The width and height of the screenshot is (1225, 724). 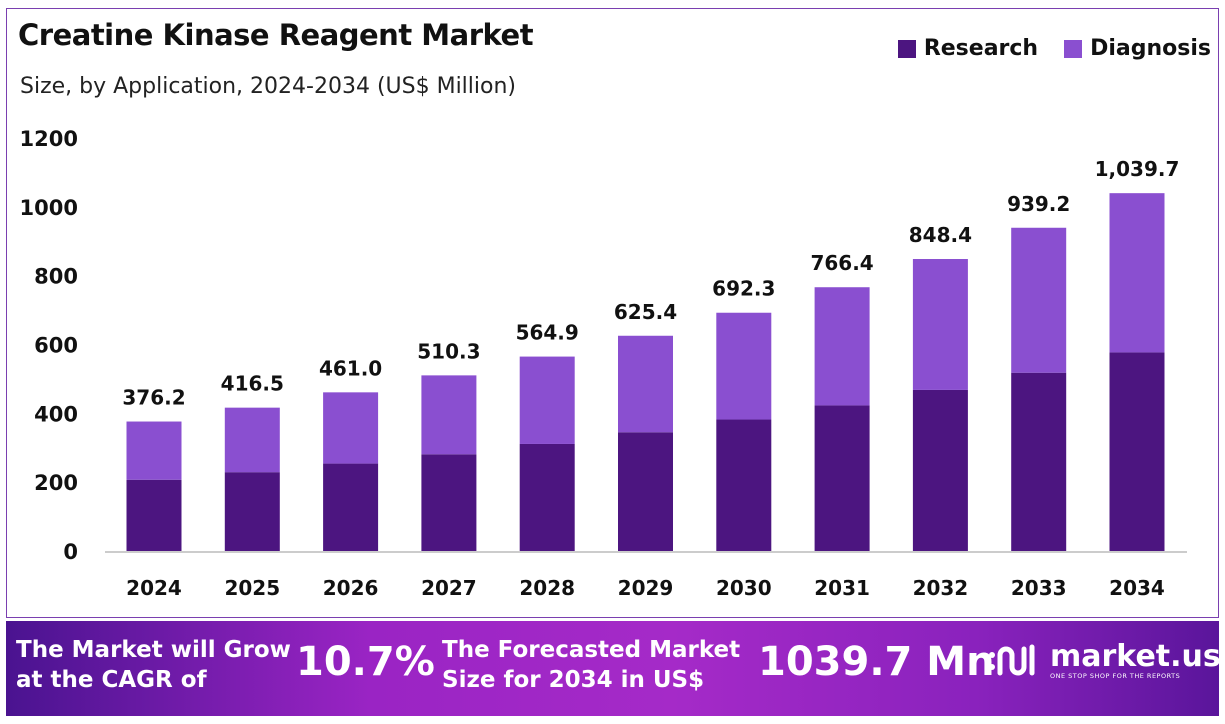 I want to click on bar-diagnosis-2032, so click(x=940, y=324).